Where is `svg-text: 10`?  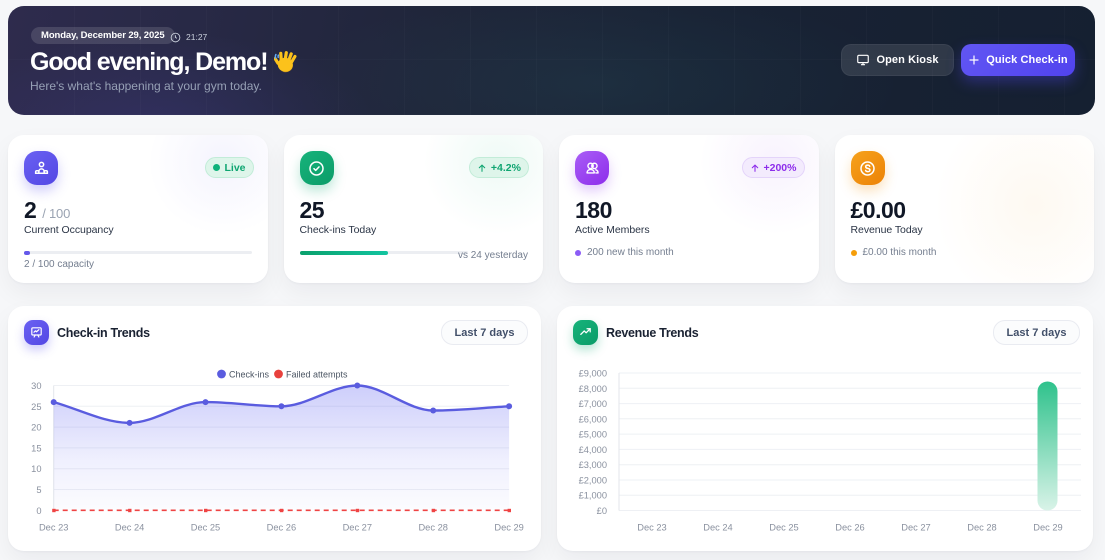 svg-text: 10 is located at coordinates (36, 469).